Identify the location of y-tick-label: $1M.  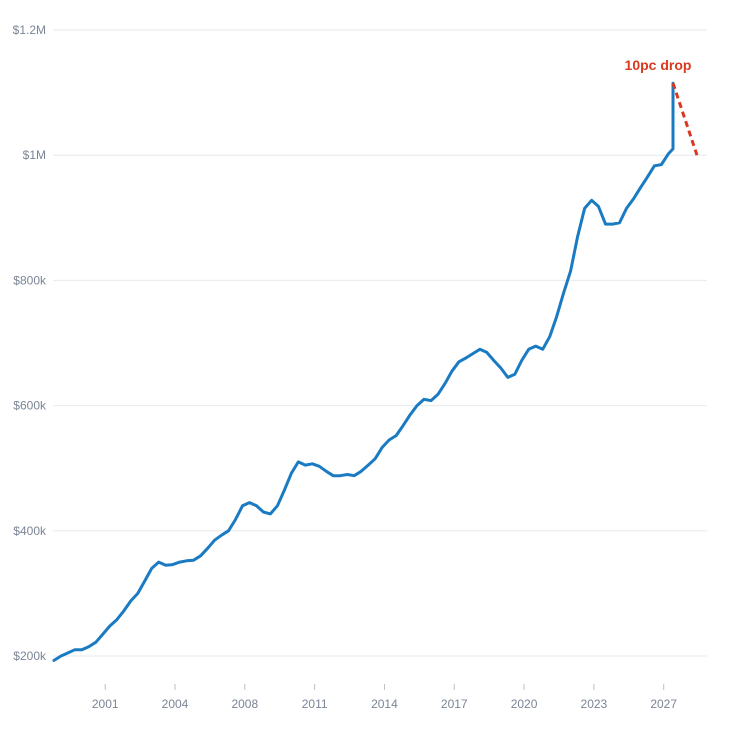
(34, 155).